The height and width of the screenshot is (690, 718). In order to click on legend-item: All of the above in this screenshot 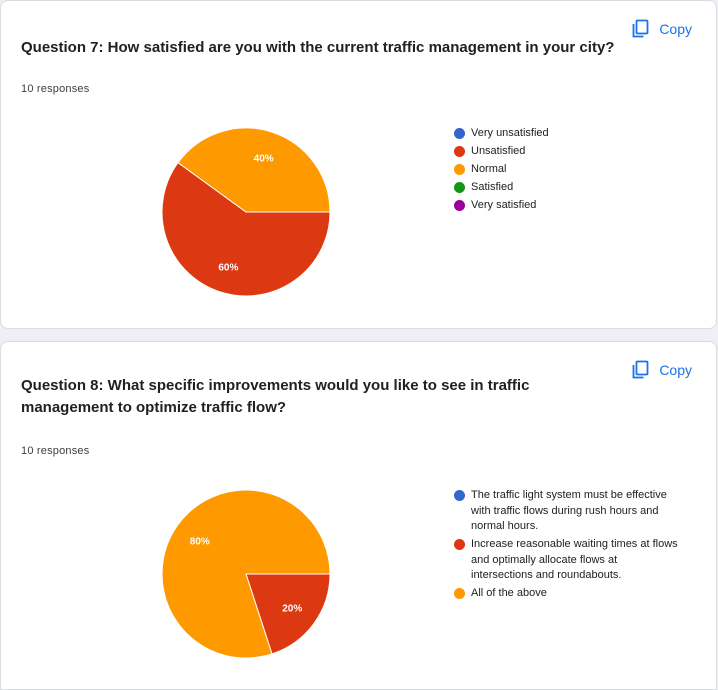, I will do `click(566, 594)`.